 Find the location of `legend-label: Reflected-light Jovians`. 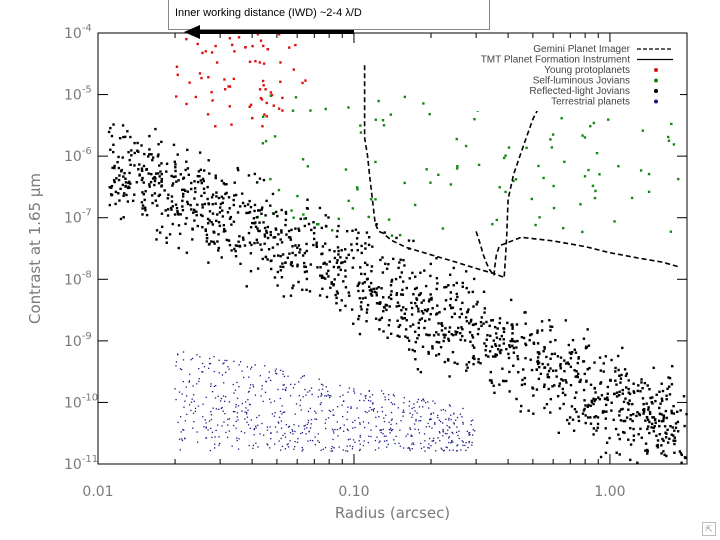

legend-label: Reflected-light Jovians is located at coordinates (579, 91).